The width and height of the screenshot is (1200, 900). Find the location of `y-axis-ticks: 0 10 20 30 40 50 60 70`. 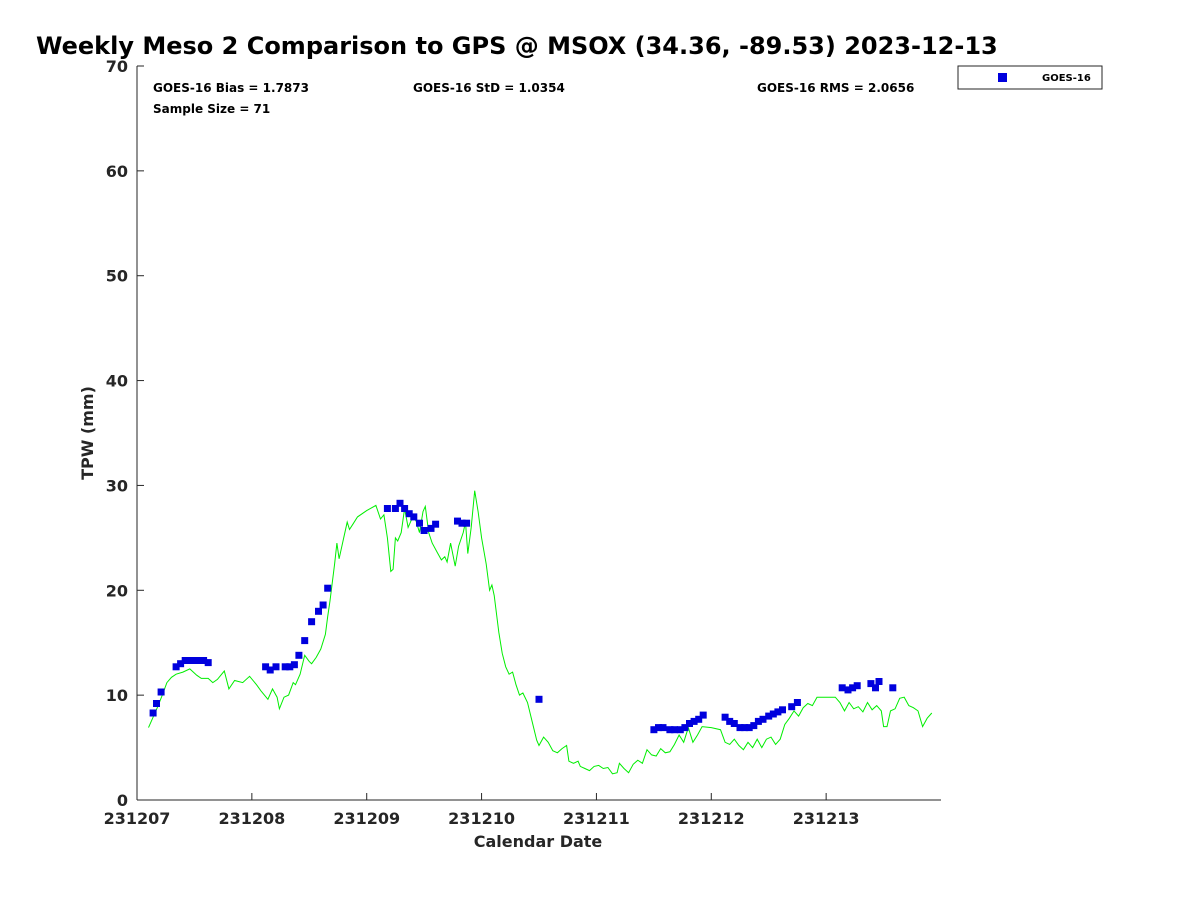

y-axis-ticks: 0 10 20 30 40 50 60 70 is located at coordinates (125, 433).